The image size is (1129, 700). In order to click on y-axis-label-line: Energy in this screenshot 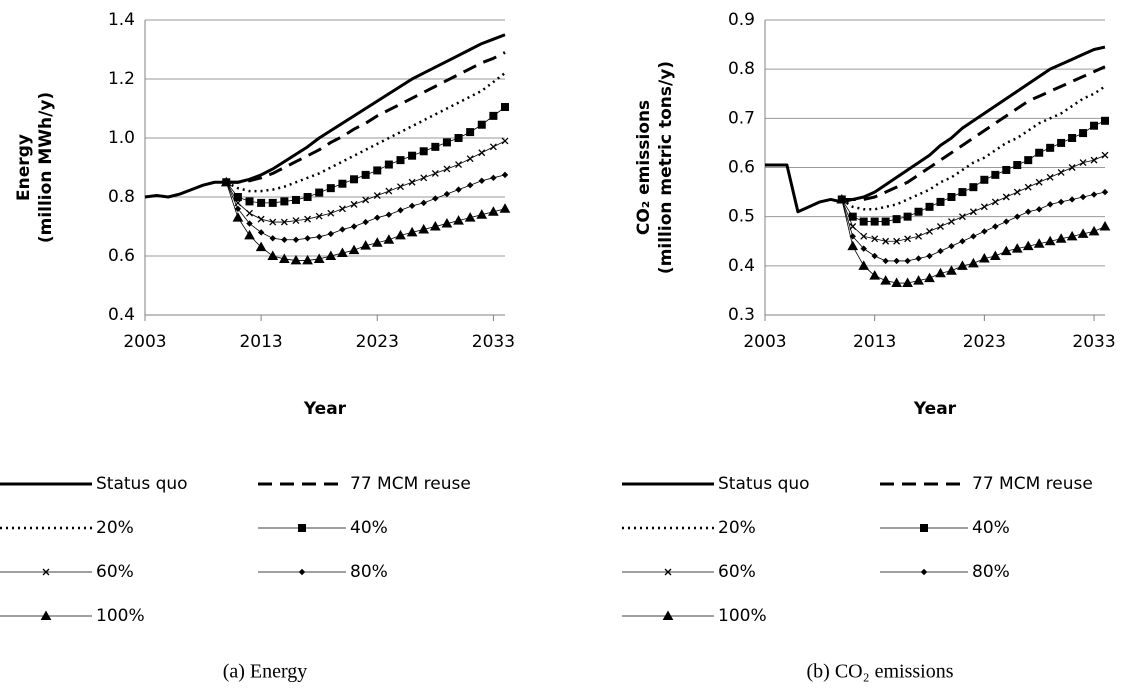, I will do `click(24, 167)`.